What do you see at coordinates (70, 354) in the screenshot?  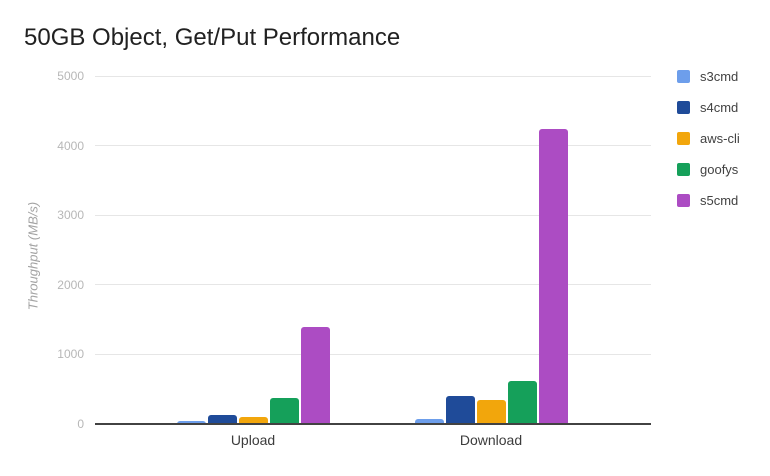 I see `y-tick-label-1000: 1000` at bounding box center [70, 354].